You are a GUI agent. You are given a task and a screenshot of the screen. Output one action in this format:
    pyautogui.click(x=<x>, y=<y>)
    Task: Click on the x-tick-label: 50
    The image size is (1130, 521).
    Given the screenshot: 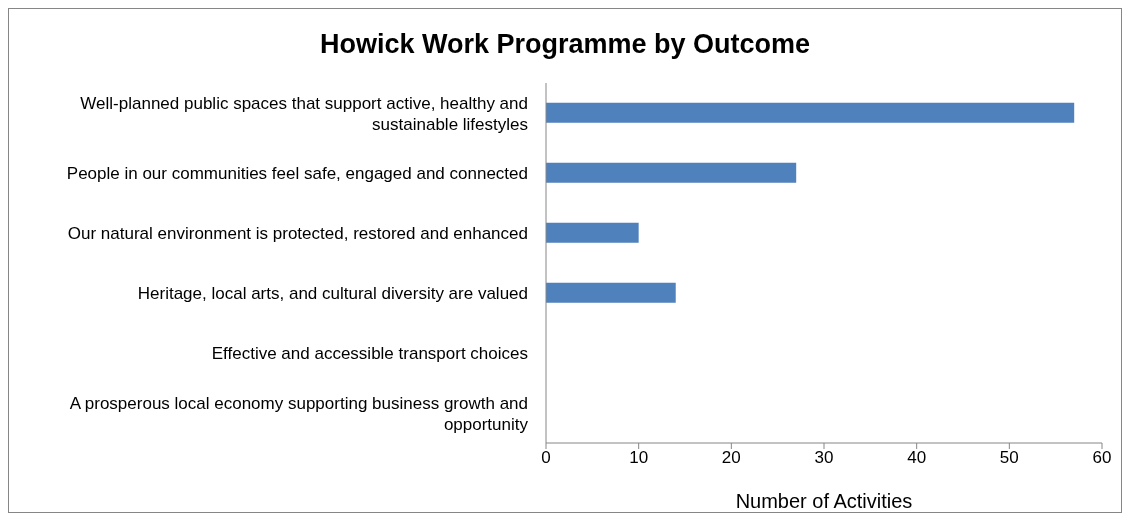 What is the action you would take?
    pyautogui.click(x=1009, y=458)
    